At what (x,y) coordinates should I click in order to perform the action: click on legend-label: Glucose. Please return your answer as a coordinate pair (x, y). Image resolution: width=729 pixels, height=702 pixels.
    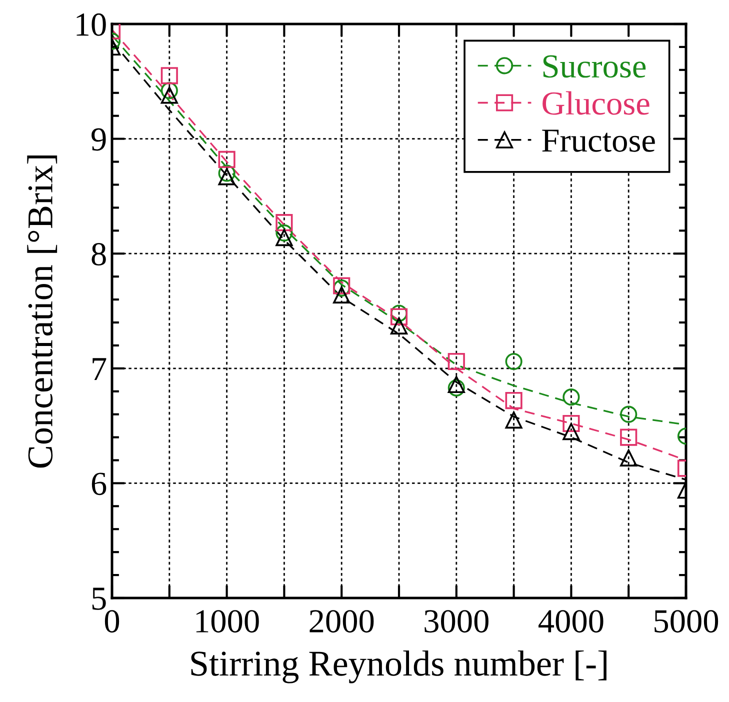
    Looking at the image, I should click on (596, 103).